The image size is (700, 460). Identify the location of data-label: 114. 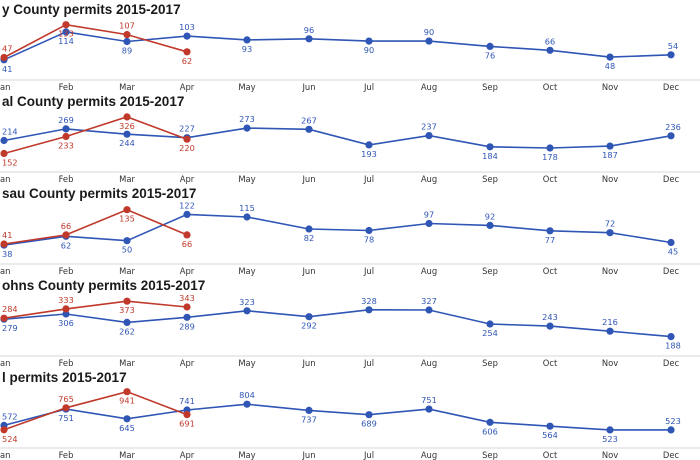
(66, 41).